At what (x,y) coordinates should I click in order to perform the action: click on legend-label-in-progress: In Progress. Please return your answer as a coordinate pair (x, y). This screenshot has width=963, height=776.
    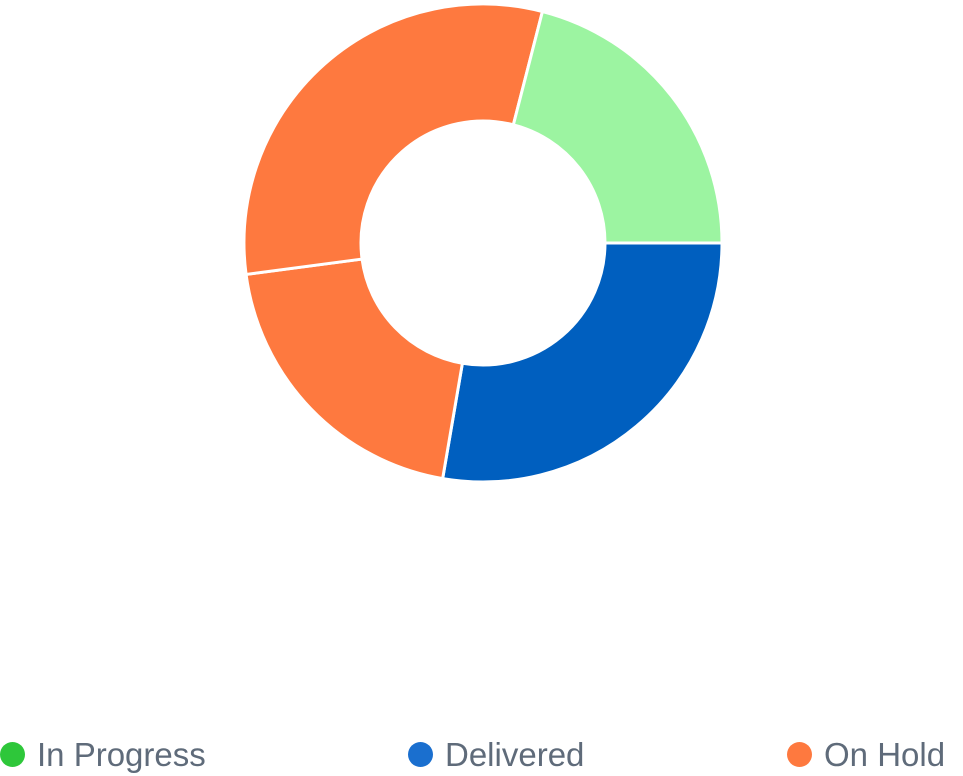
    Looking at the image, I should click on (121, 754).